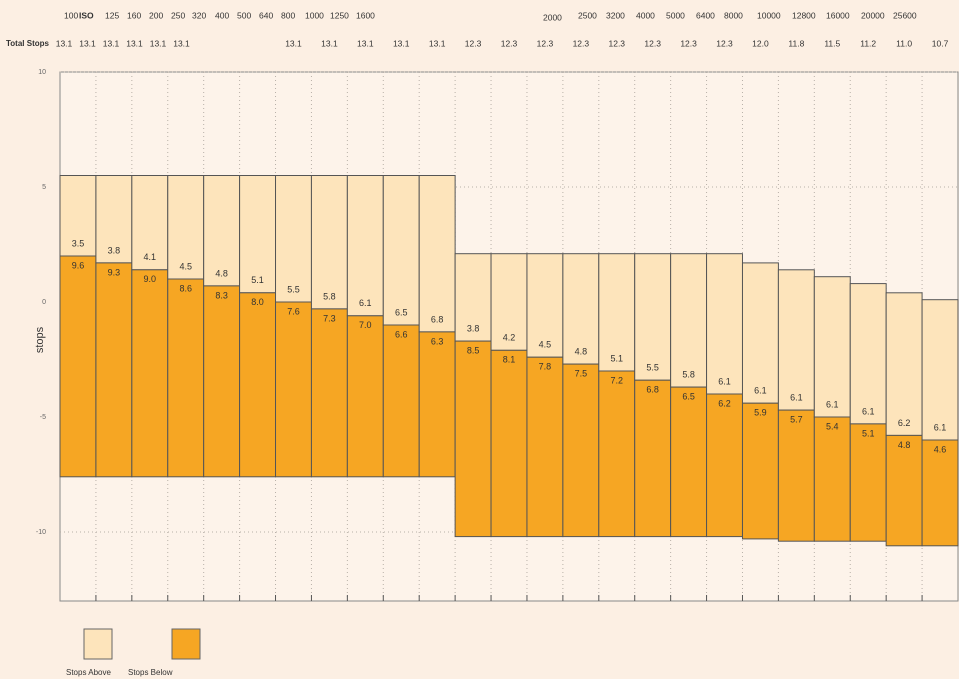 This screenshot has height=679, width=959. What do you see at coordinates (760, 43) in the screenshot?
I see `total-stops-value: 12.0` at bounding box center [760, 43].